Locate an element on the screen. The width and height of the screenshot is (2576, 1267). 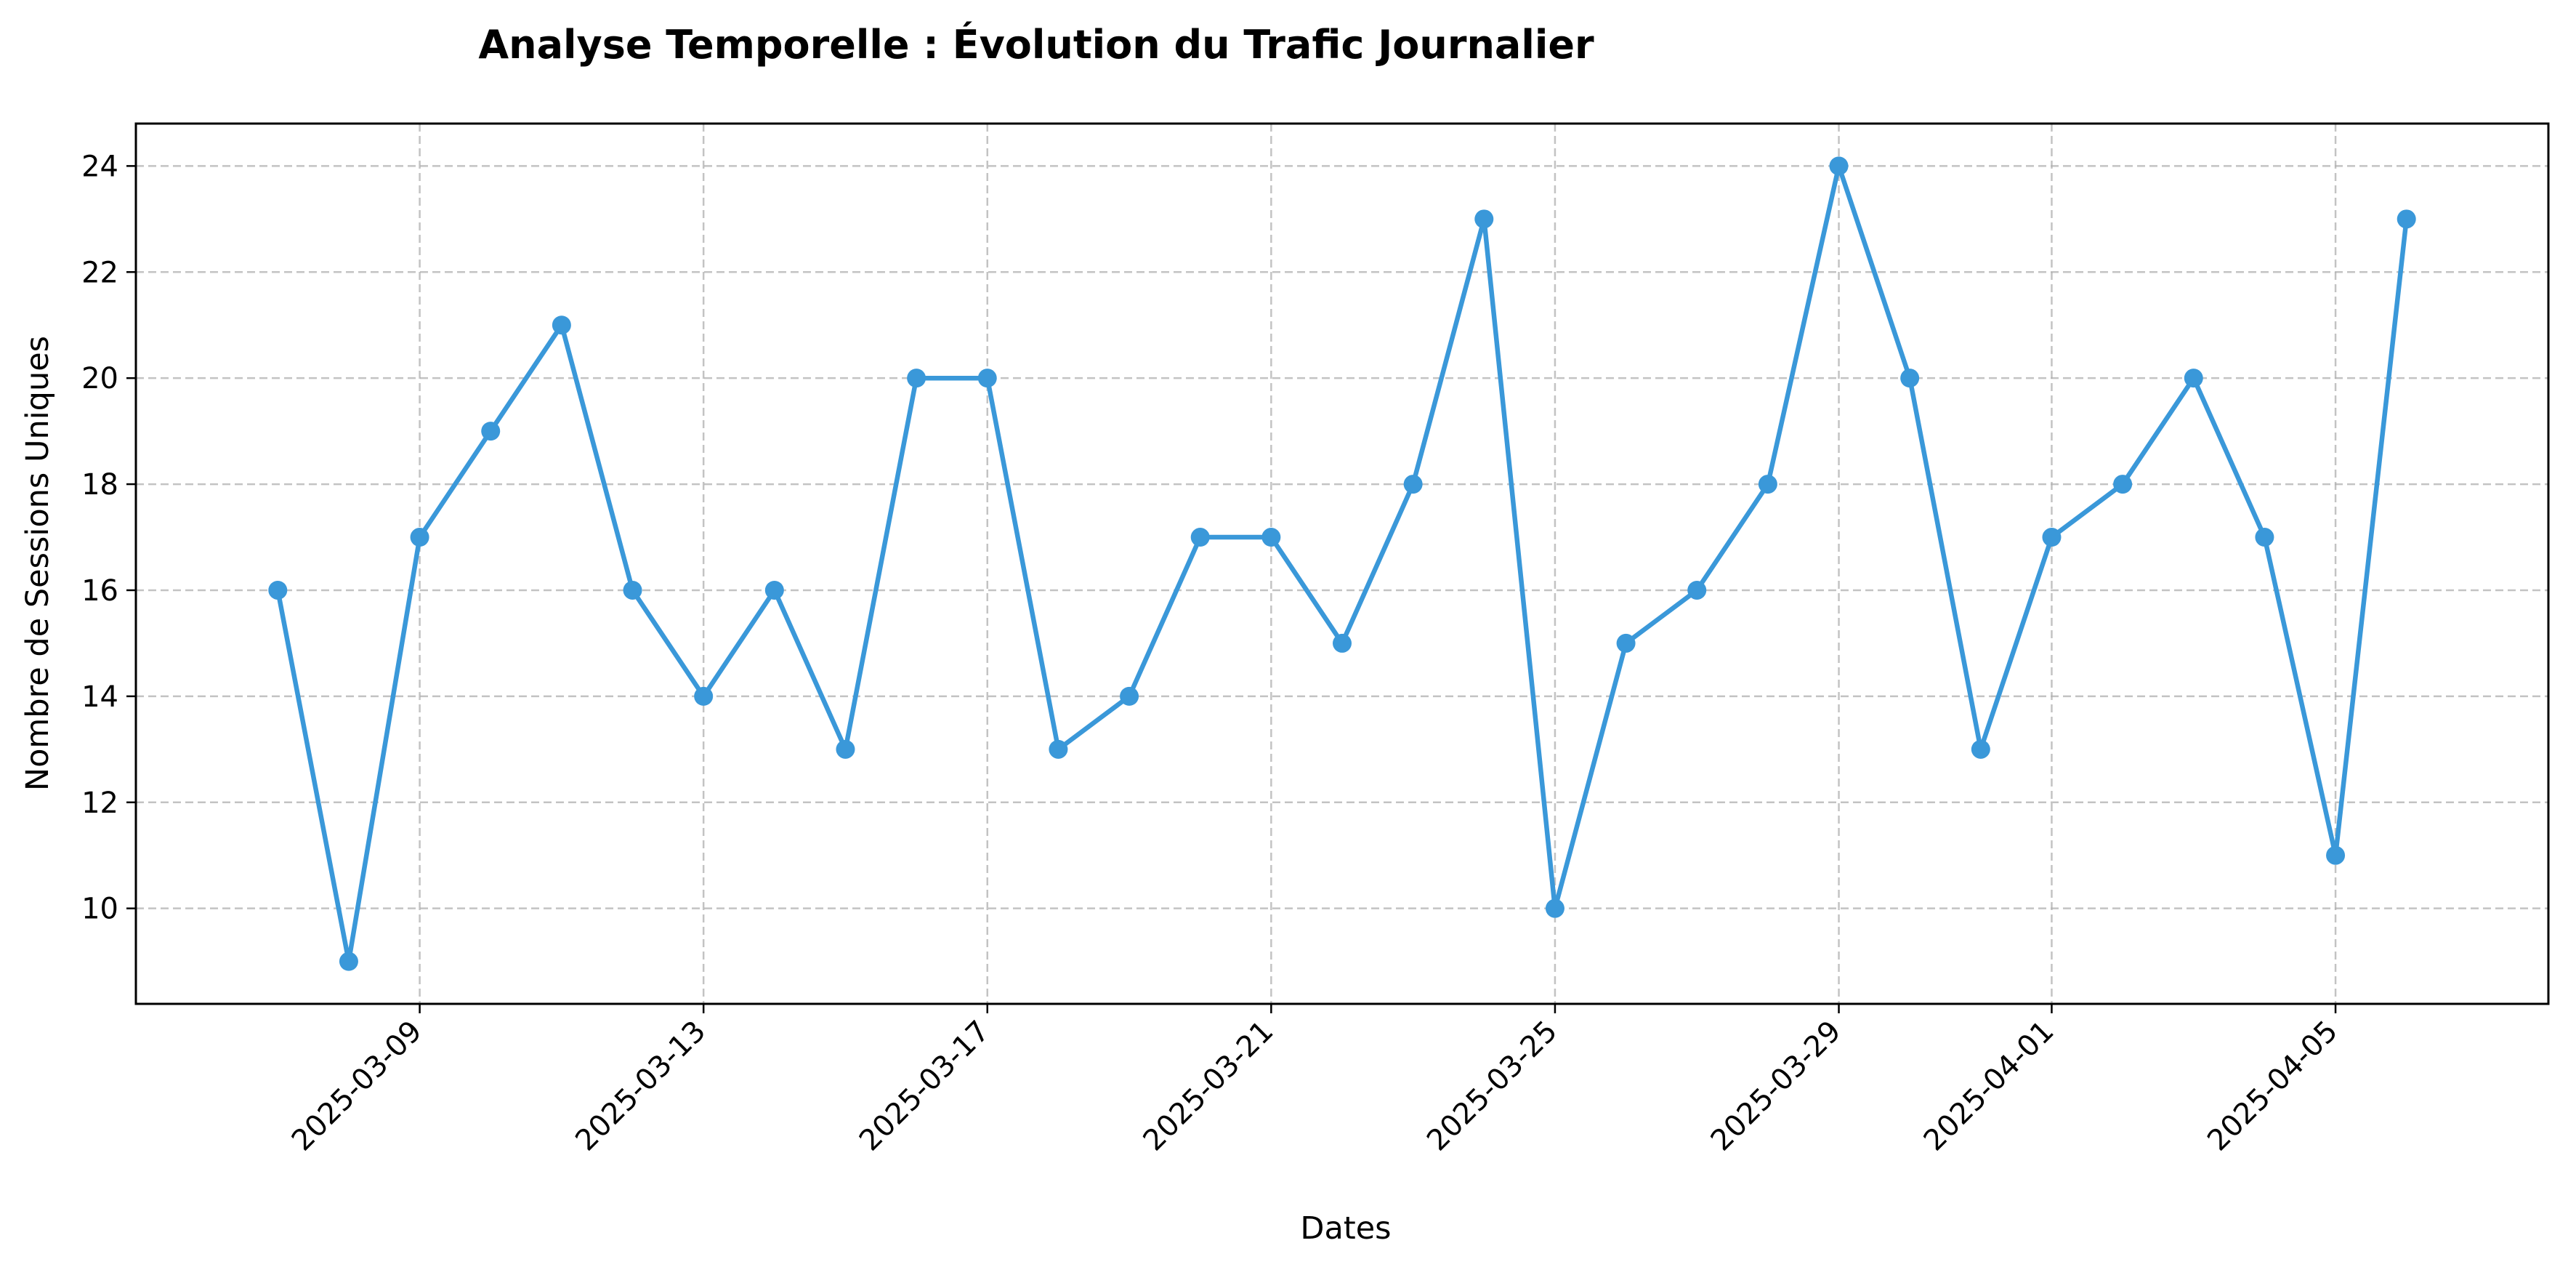
x-tick-label: 2025-03-09 is located at coordinates (358, 1086).